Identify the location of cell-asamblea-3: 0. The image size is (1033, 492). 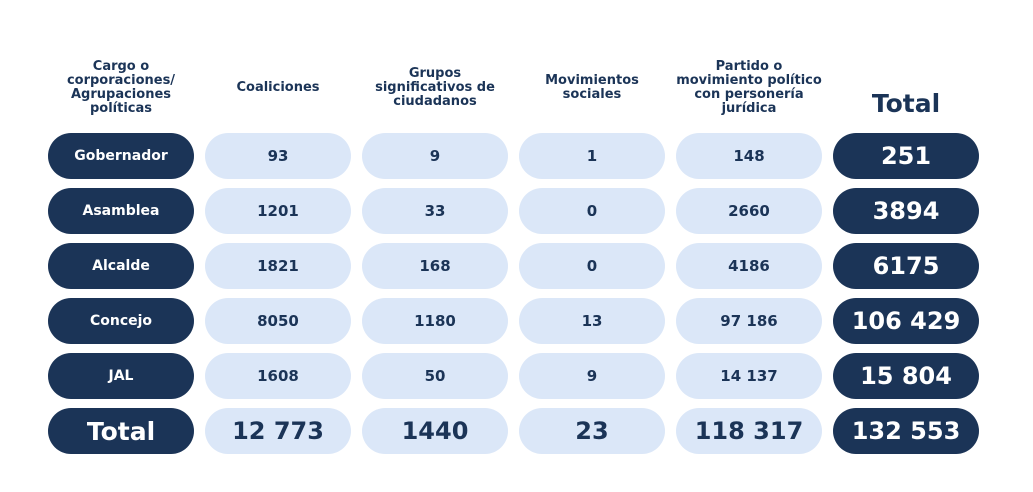
(592, 211).